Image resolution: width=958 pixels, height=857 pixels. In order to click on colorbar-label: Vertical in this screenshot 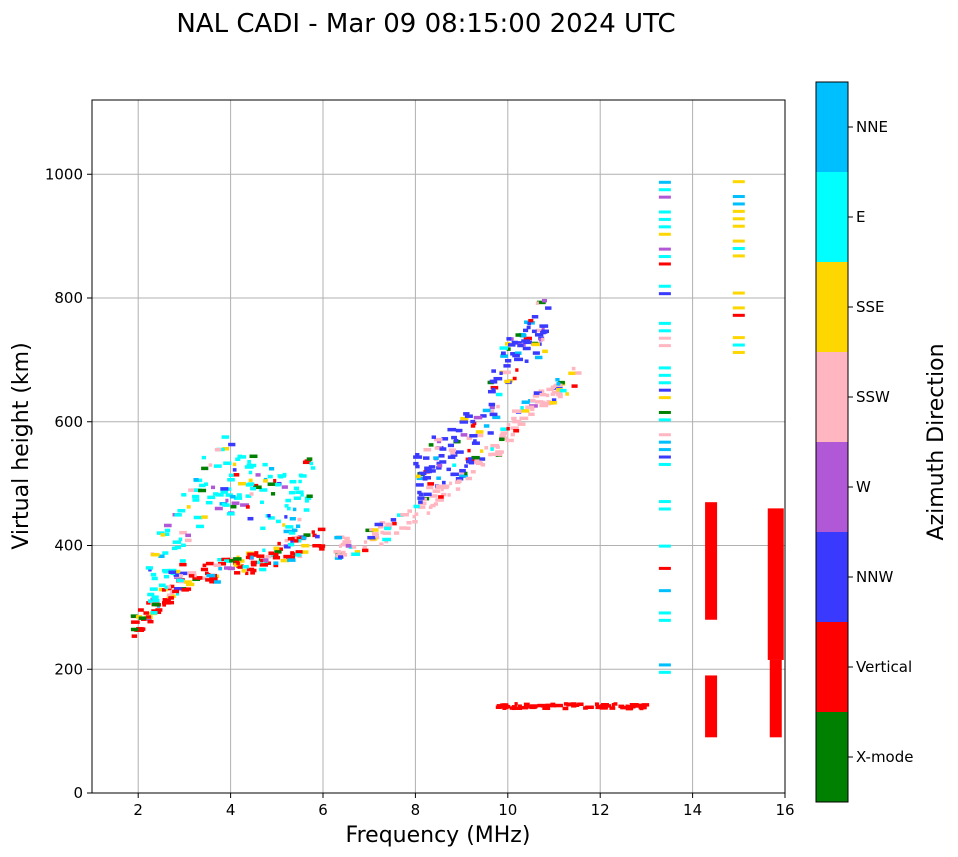, I will do `click(884, 667)`.